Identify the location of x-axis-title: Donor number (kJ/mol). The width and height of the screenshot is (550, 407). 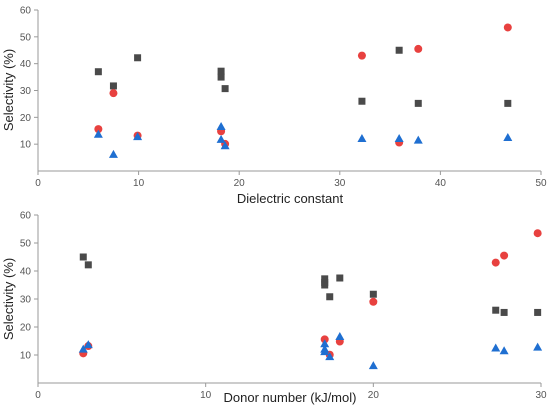
(290, 397).